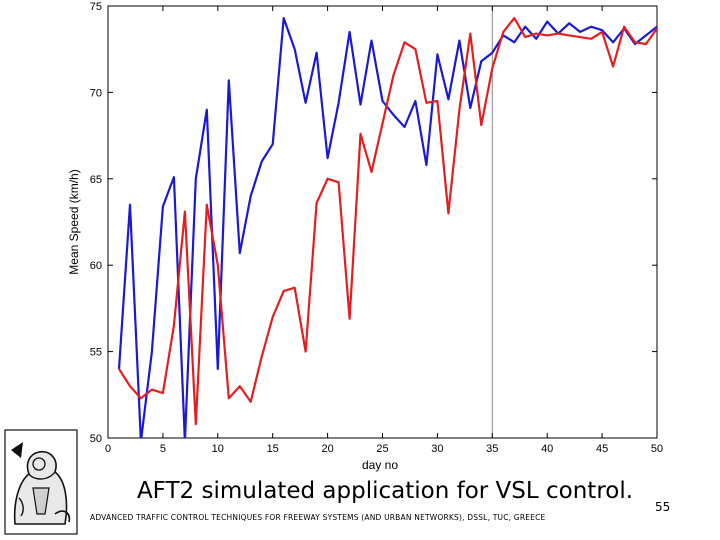 The height and width of the screenshot is (540, 720). Describe the element at coordinates (547, 449) in the screenshot. I see `x-tick-label: 40` at that location.